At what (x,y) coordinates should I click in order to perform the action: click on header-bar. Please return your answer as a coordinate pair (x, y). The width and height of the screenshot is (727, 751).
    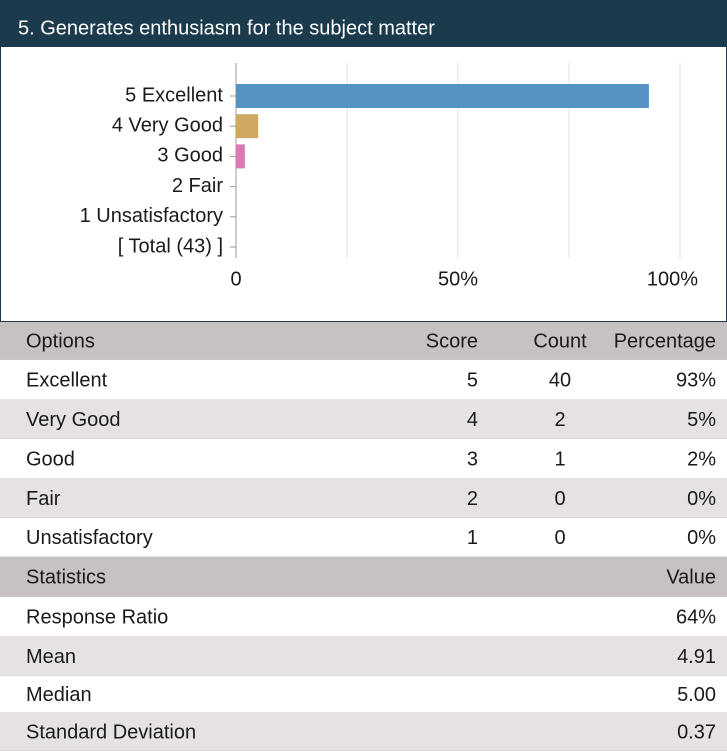
    Looking at the image, I should click on (363, 23).